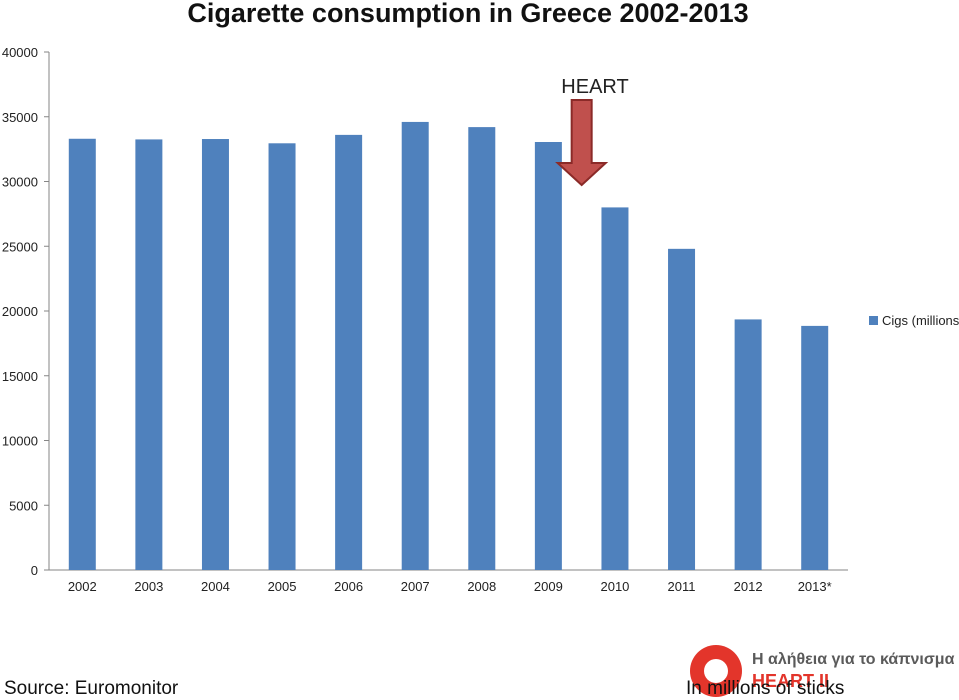  What do you see at coordinates (548, 586) in the screenshot?
I see `x-tick-label: 2009` at bounding box center [548, 586].